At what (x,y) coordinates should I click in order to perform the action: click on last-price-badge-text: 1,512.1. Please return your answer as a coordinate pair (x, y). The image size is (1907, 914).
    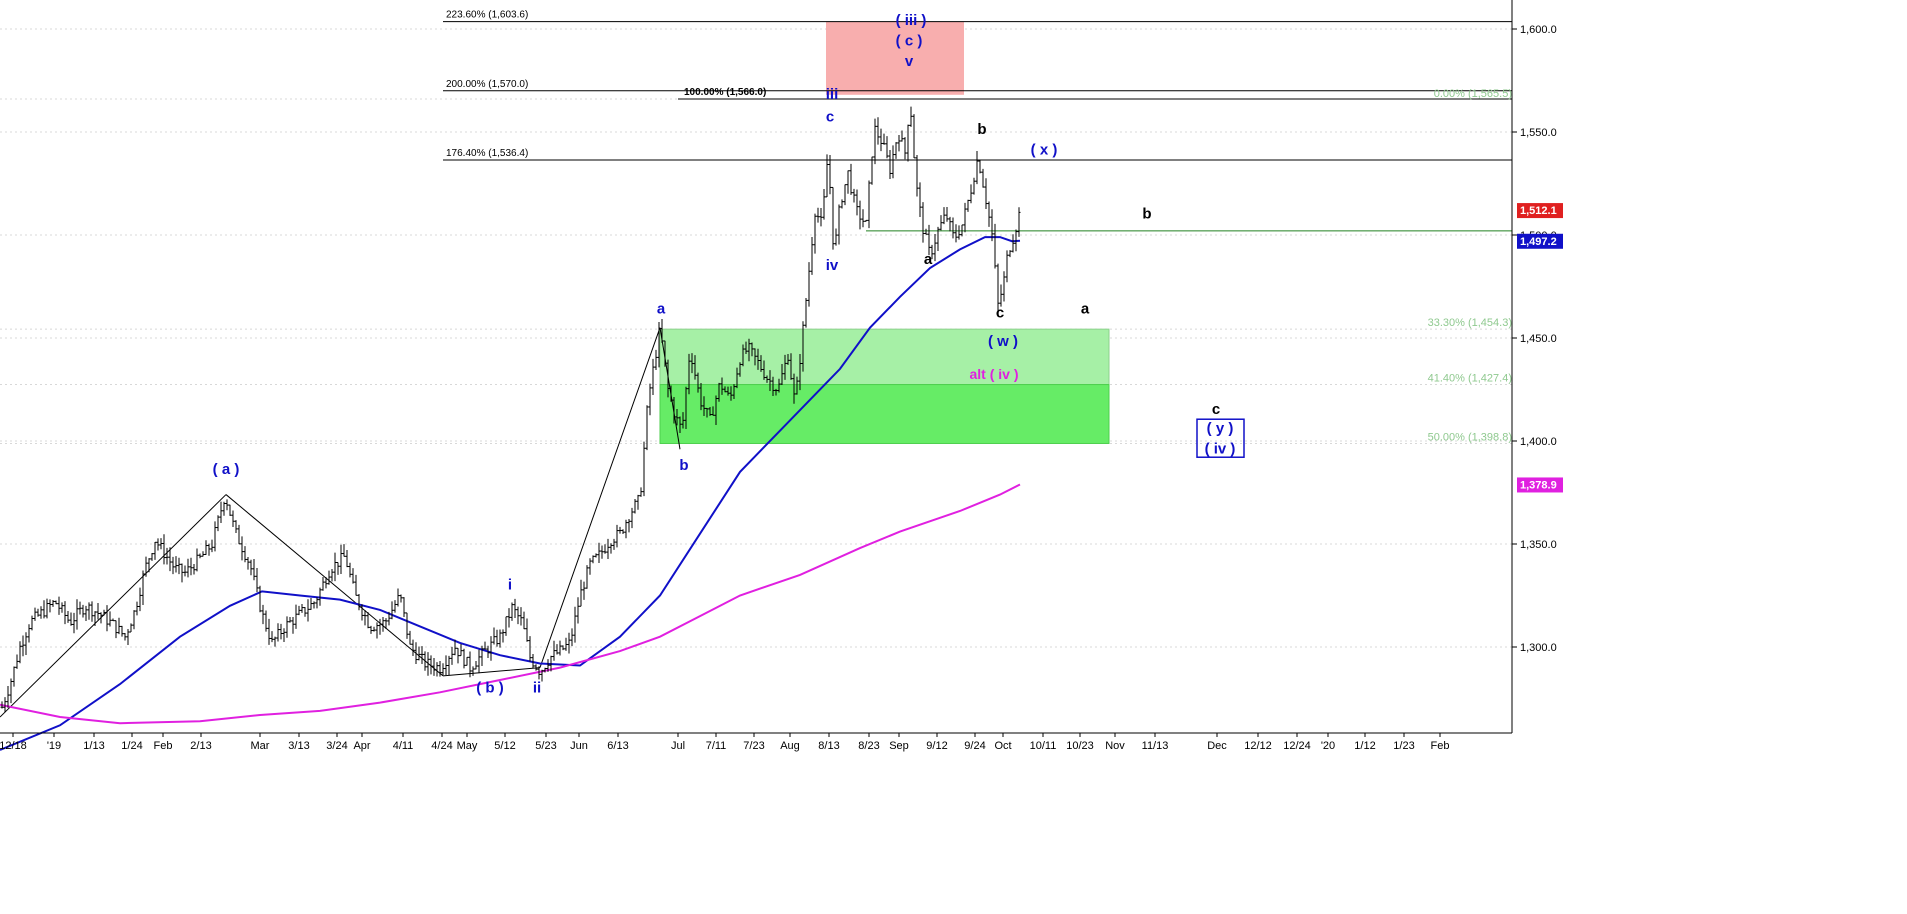
    Looking at the image, I should click on (1538, 211).